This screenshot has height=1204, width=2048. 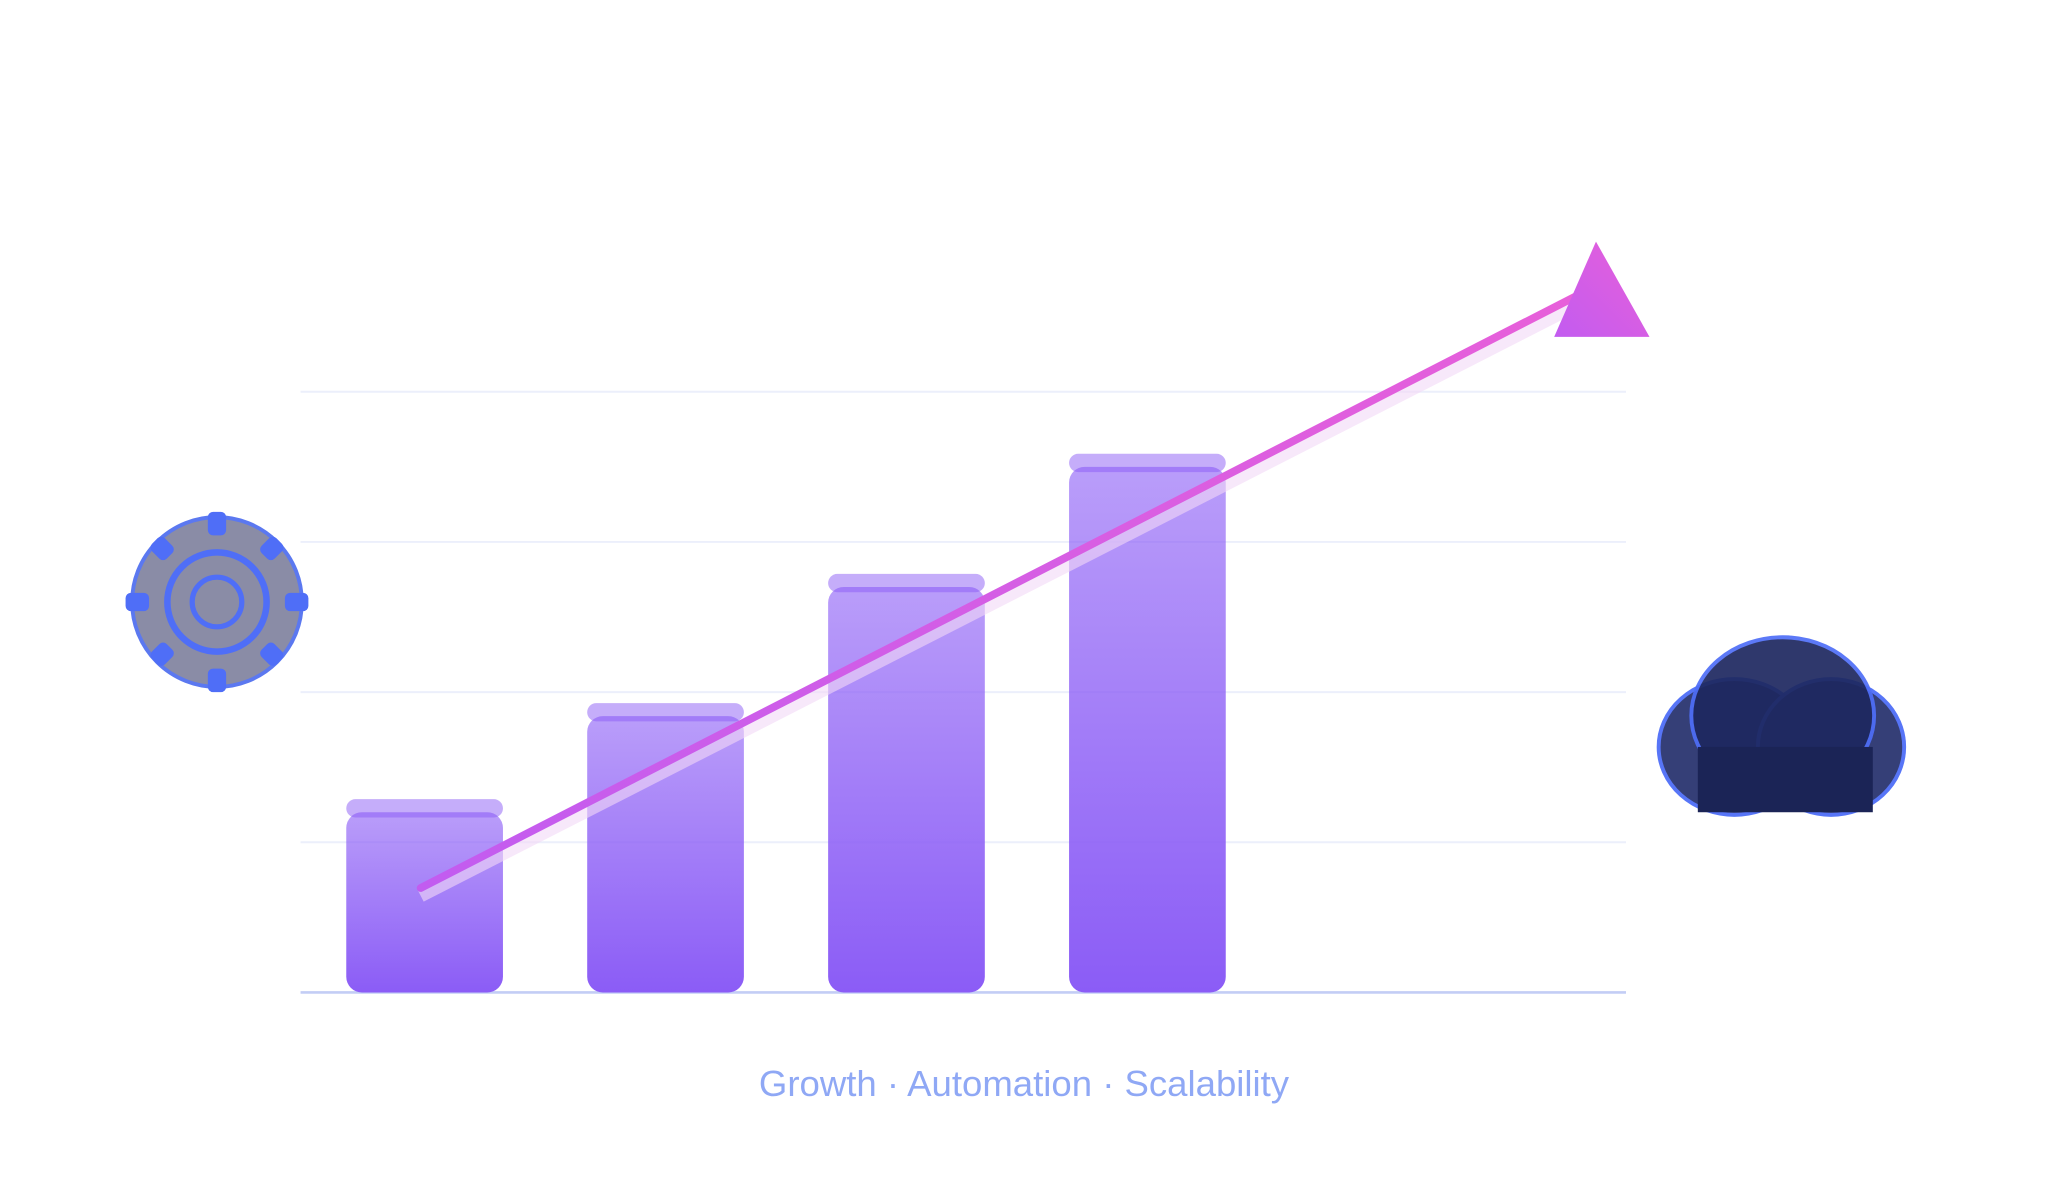 I want to click on chart-title: Growth · Automation · Scalability, so click(x=1024, y=1083).